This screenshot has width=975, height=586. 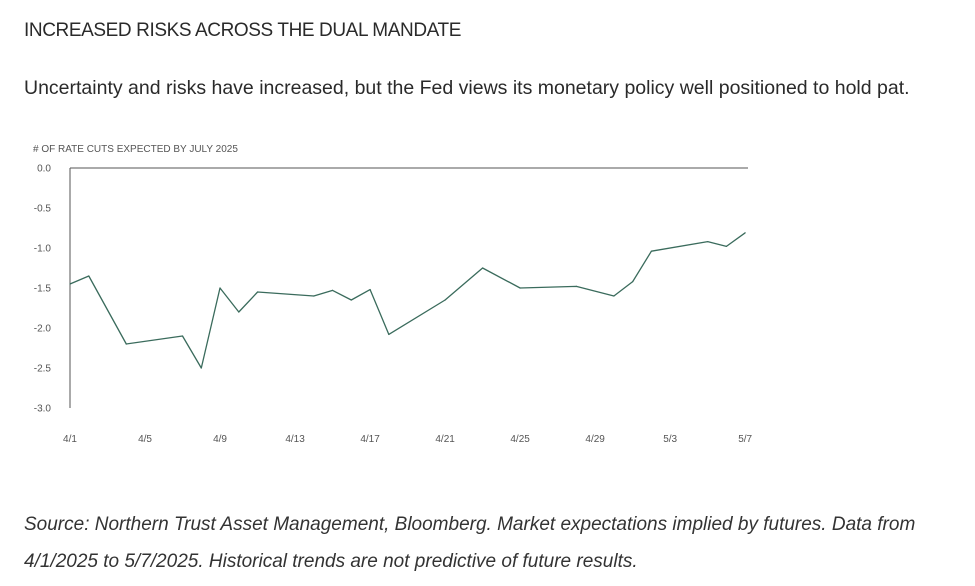 What do you see at coordinates (43, 329) in the screenshot?
I see `y-tick-label: -2.0` at bounding box center [43, 329].